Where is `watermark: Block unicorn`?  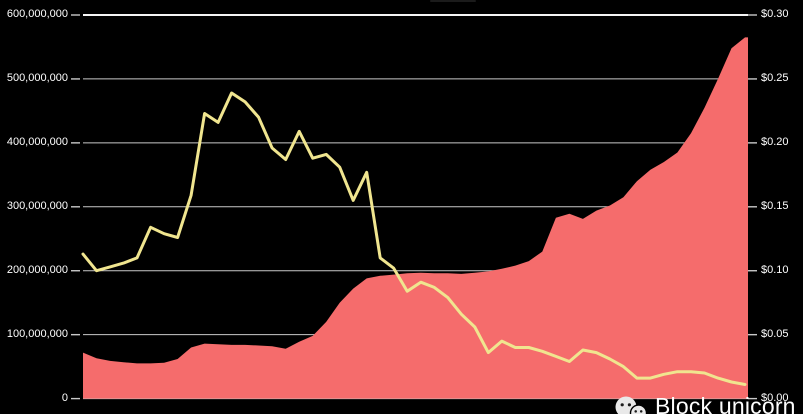 watermark: Block unicorn is located at coordinates (705, 403).